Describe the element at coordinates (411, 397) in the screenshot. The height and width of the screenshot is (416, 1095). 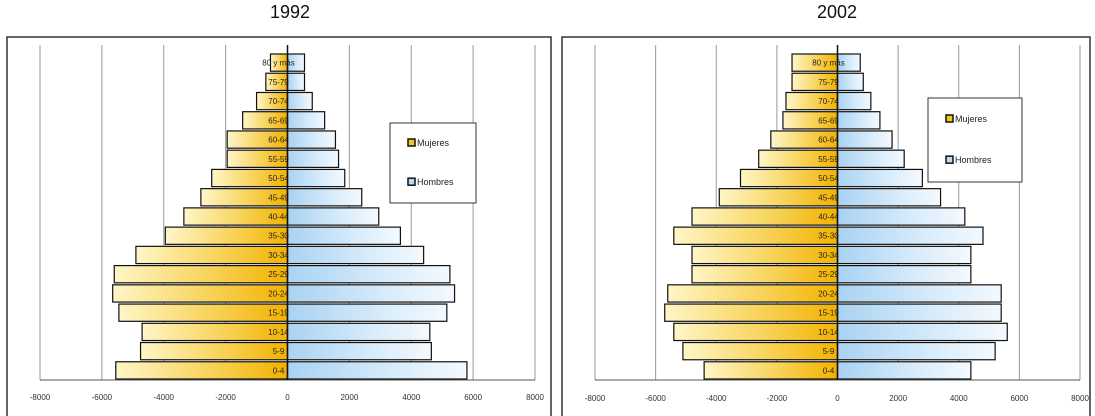
I see `x-tick-label: 4000` at that location.